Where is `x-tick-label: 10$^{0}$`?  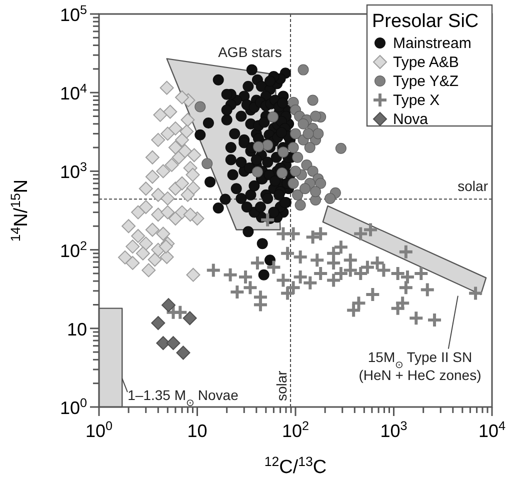 x-tick-label: 10$^{0}$ is located at coordinates (99, 430).